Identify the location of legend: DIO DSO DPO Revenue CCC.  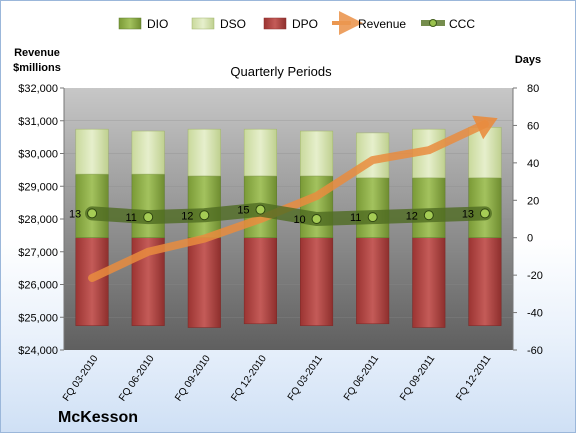
(297, 24).